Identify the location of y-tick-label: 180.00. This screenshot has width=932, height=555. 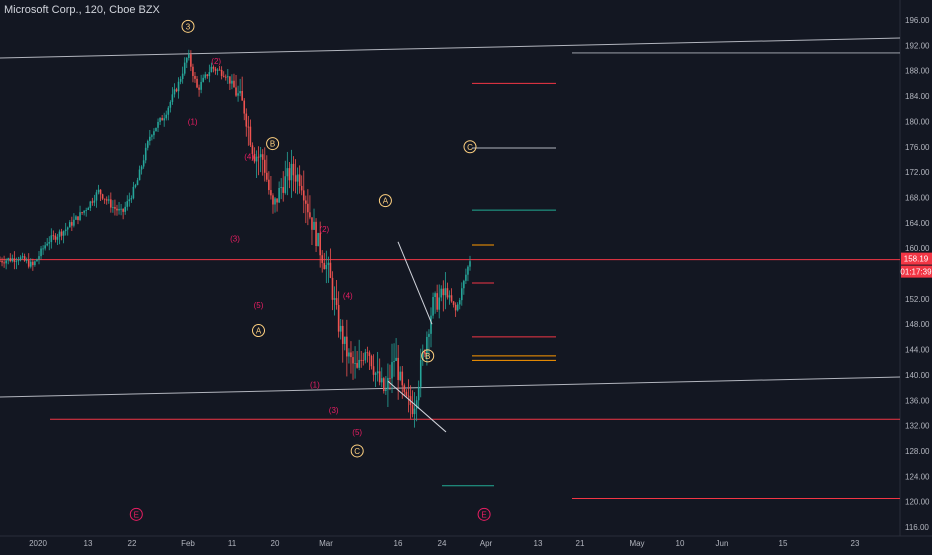
(917, 121).